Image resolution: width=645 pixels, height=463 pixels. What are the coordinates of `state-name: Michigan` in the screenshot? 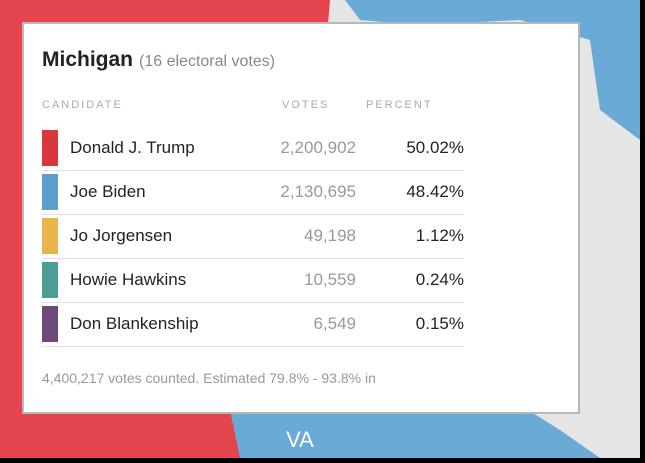 It's located at (88, 59).